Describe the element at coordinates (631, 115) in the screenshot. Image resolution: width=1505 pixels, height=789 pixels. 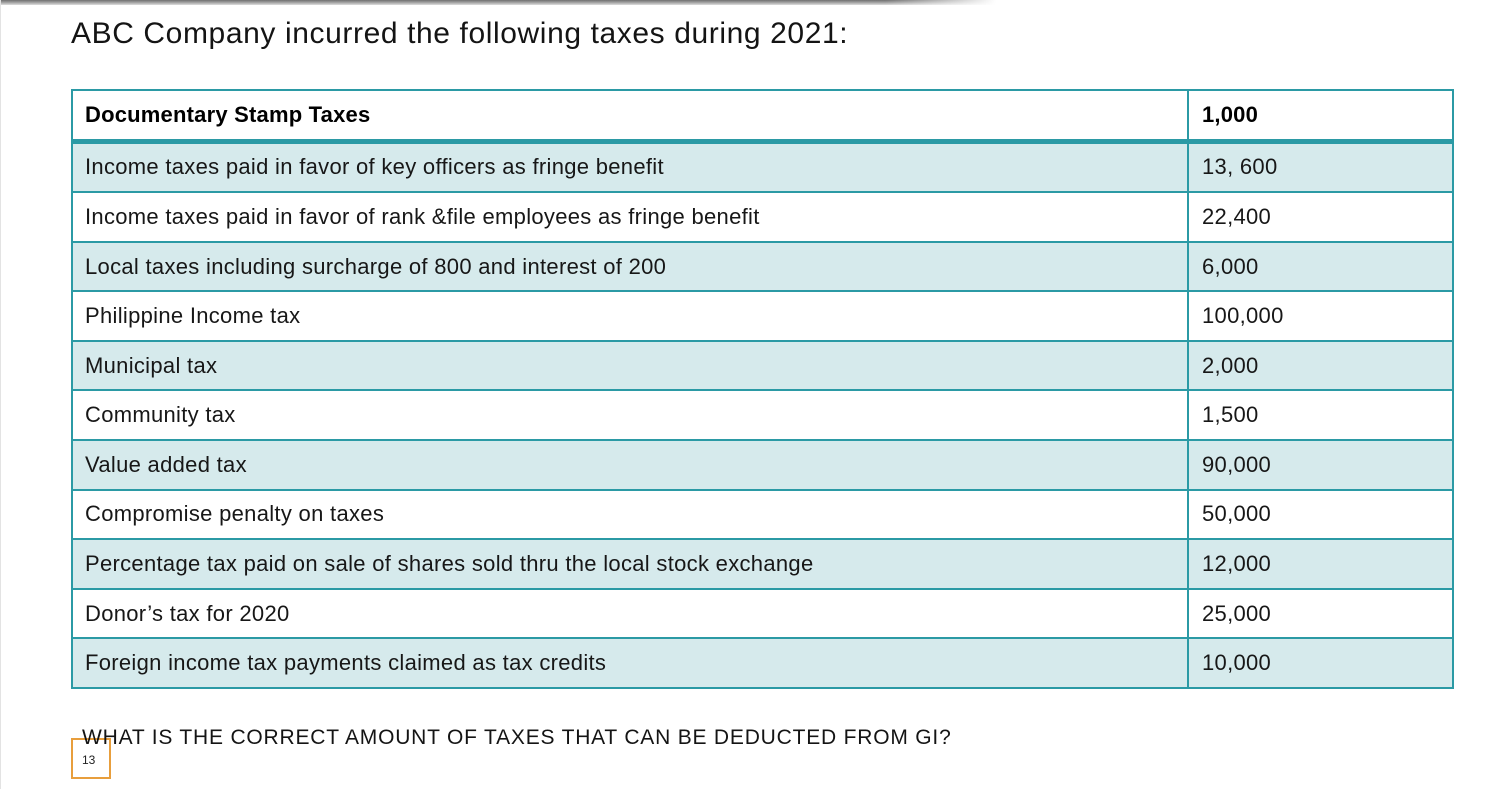
I see `table-header-label: Documentary Stamp Taxes` at that location.